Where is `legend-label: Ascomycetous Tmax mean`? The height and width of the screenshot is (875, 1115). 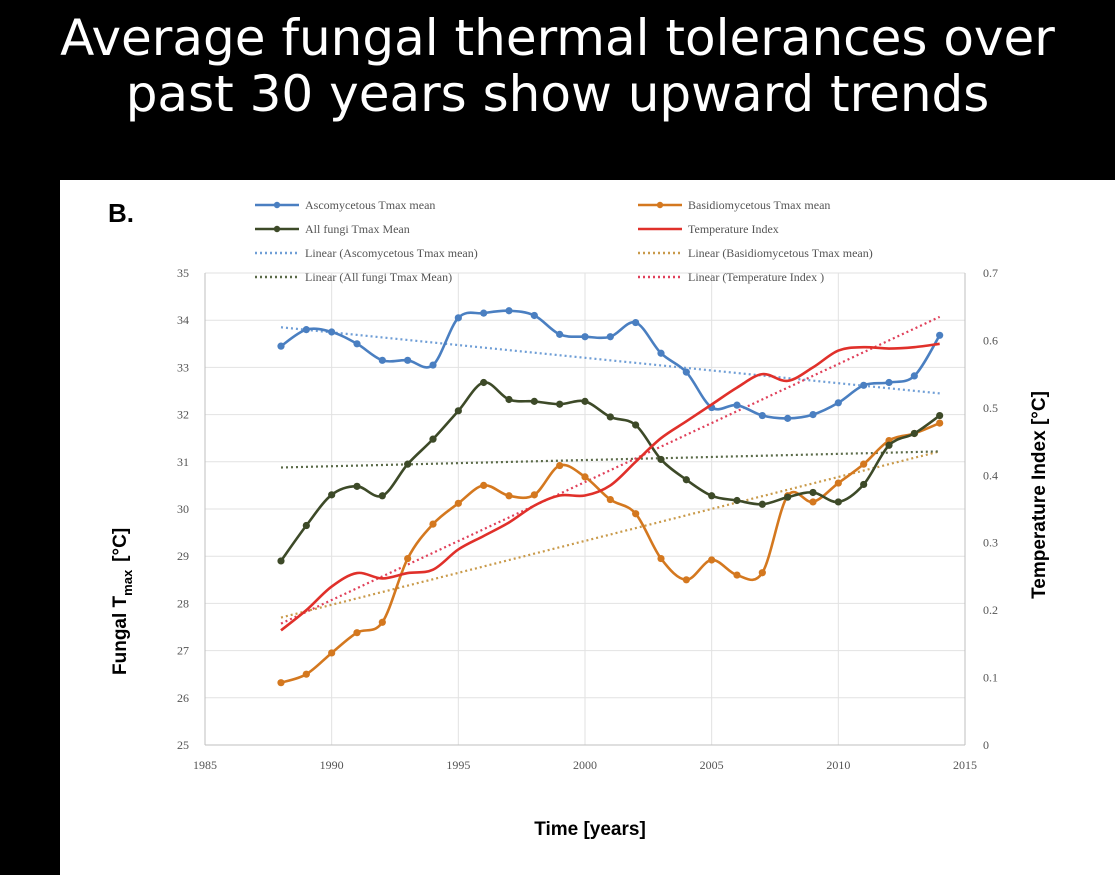
legend-label: Ascomycetous Tmax mean is located at coordinates (370, 205).